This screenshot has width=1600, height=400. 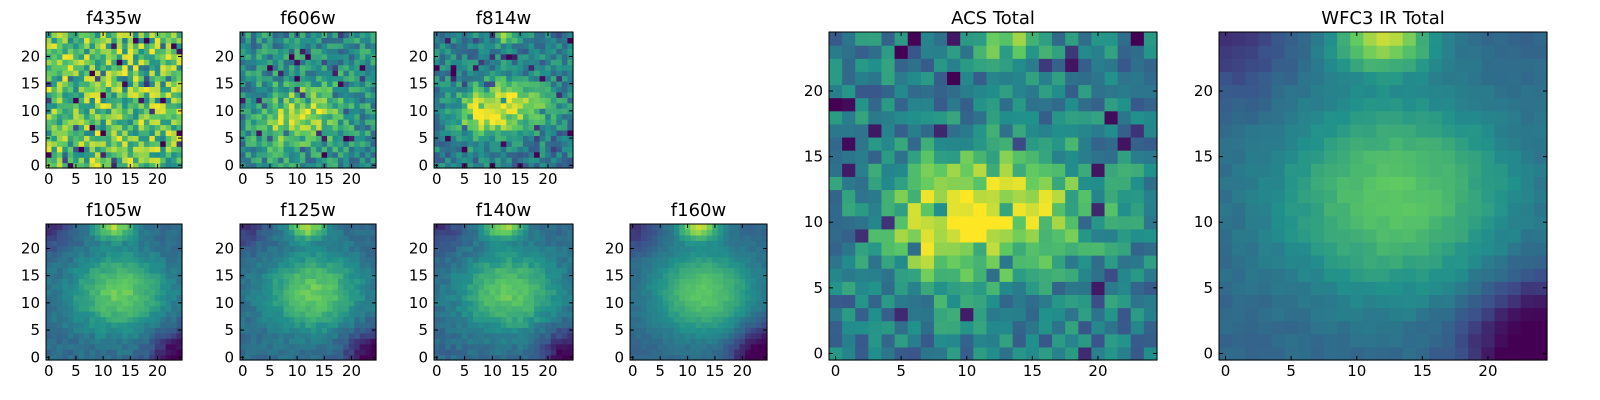 What do you see at coordinates (157, 371) in the screenshot?
I see `x-tick-label: 20` at bounding box center [157, 371].